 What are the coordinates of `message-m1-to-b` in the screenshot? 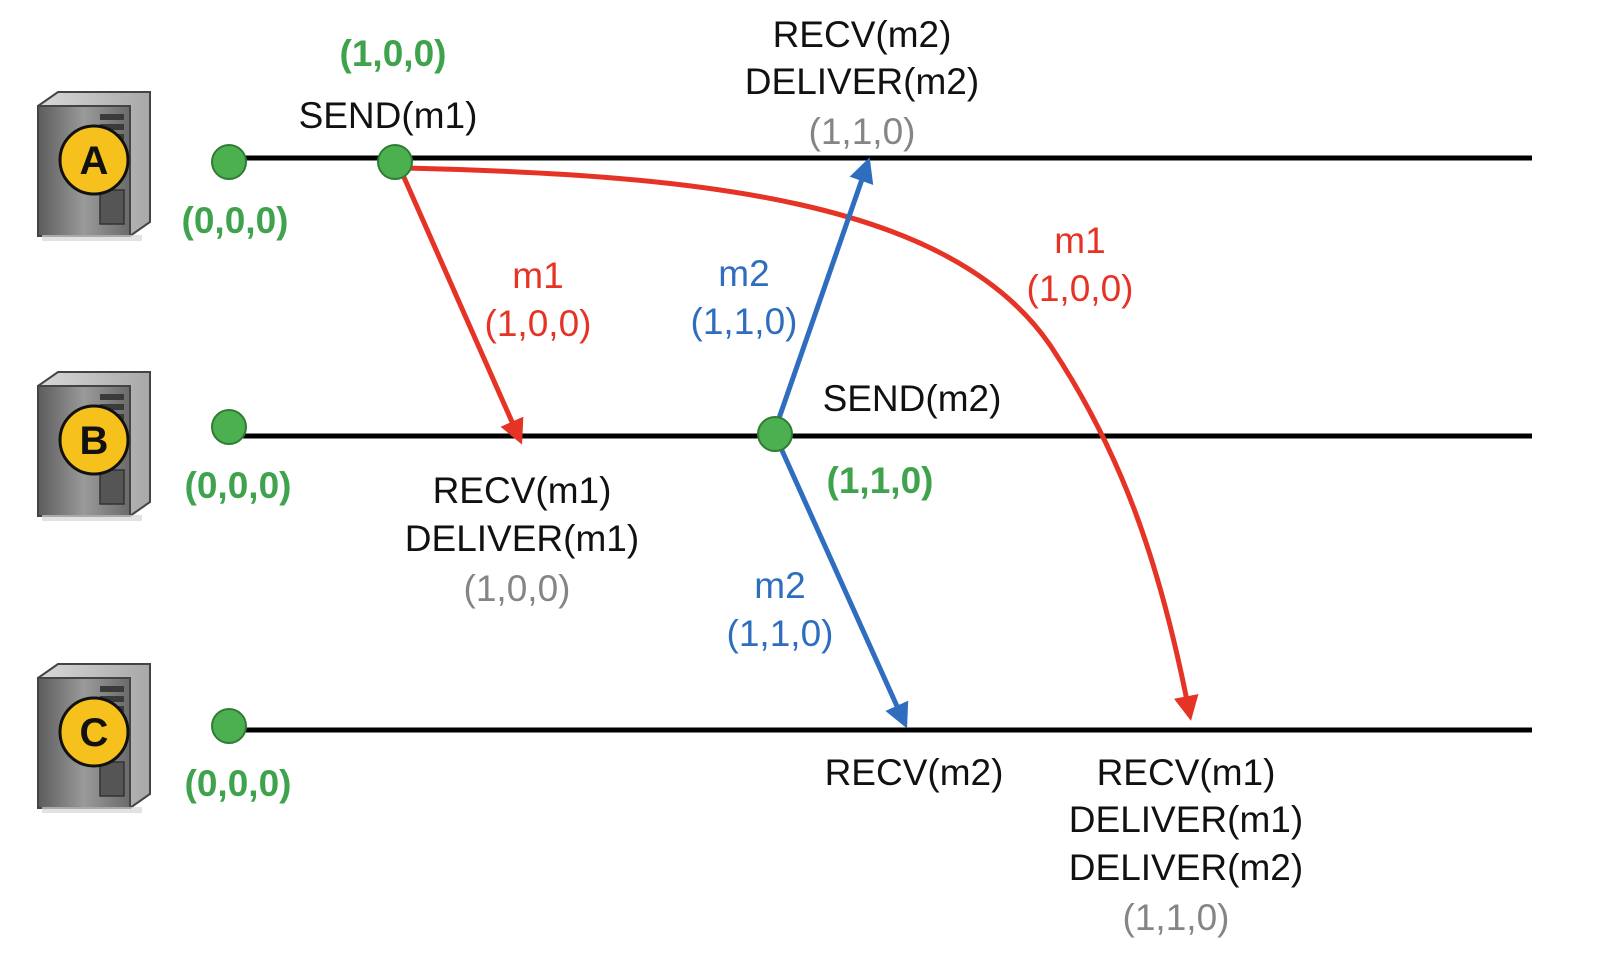 It's located at (460, 304).